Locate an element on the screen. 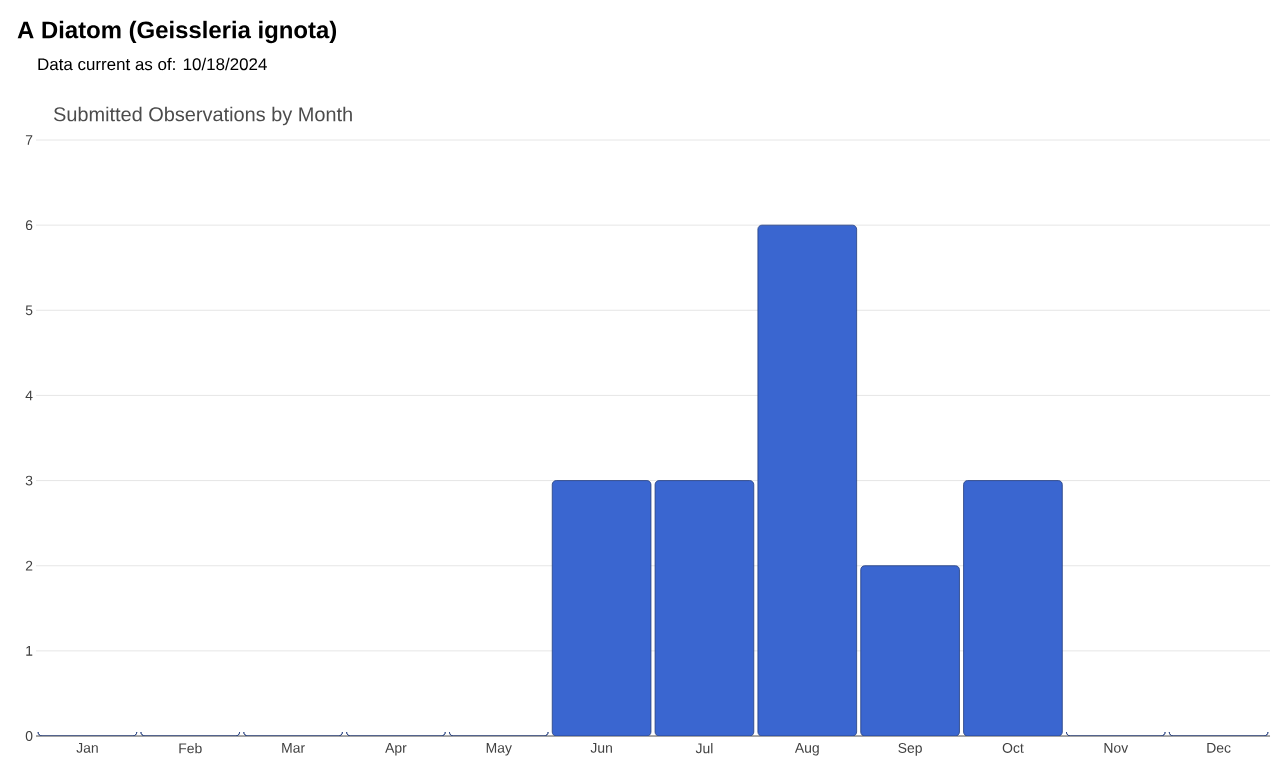 Image resolution: width=1280 pixels, height=780 pixels. text: Submitted Observations by Month is located at coordinates (202, 116).